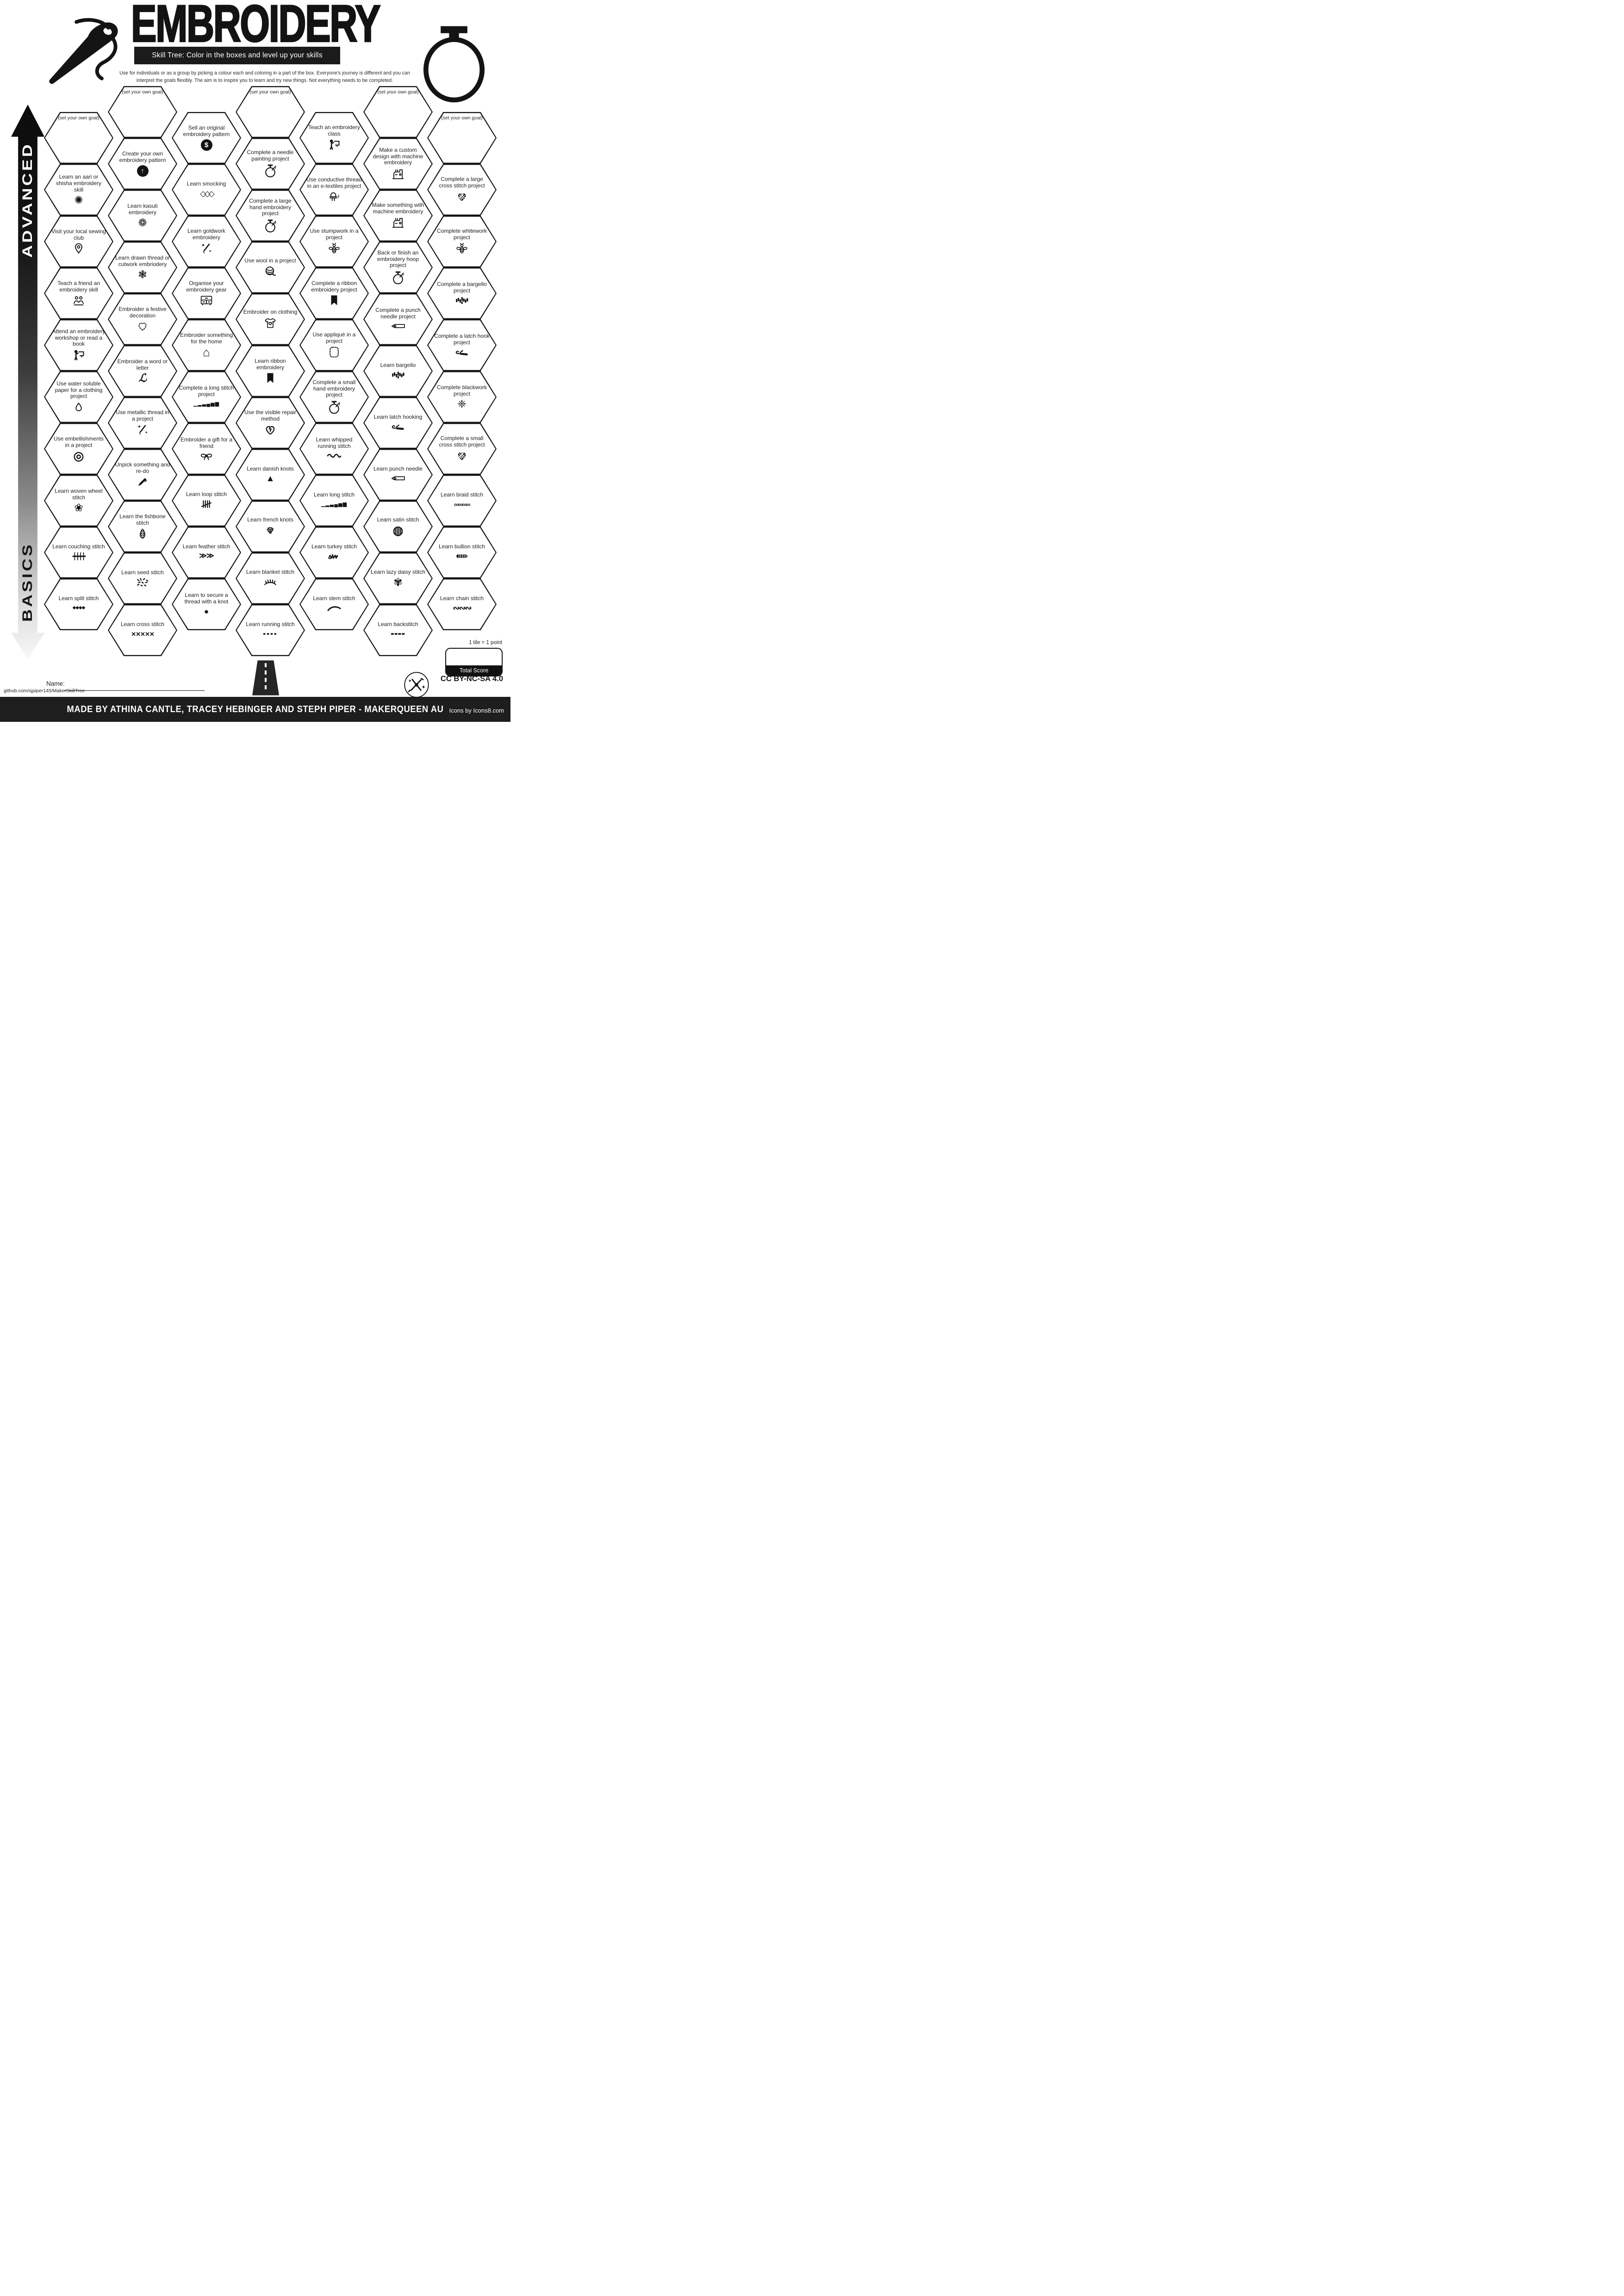 Image resolution: width=1624 pixels, height=2296 pixels. What do you see at coordinates (398, 475) in the screenshot?
I see `hex-learn-punch-needle: Learn punch needle` at bounding box center [398, 475].